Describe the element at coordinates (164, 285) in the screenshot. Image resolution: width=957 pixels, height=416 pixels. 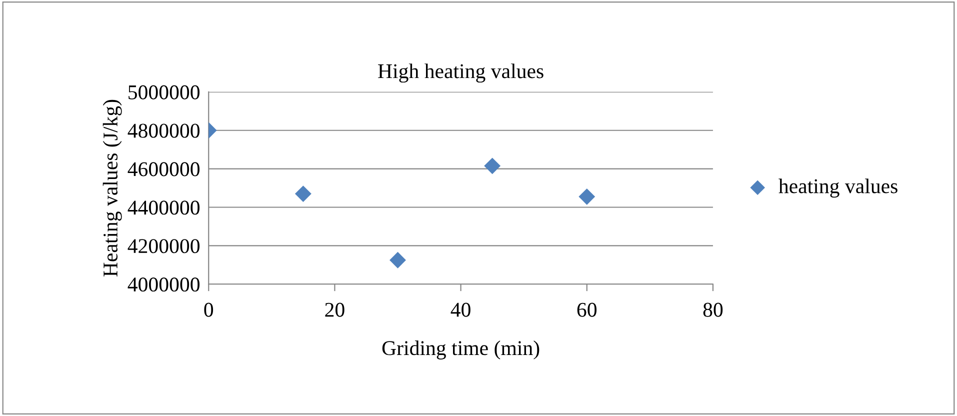
I see `y-tick-label: 4000000` at that location.